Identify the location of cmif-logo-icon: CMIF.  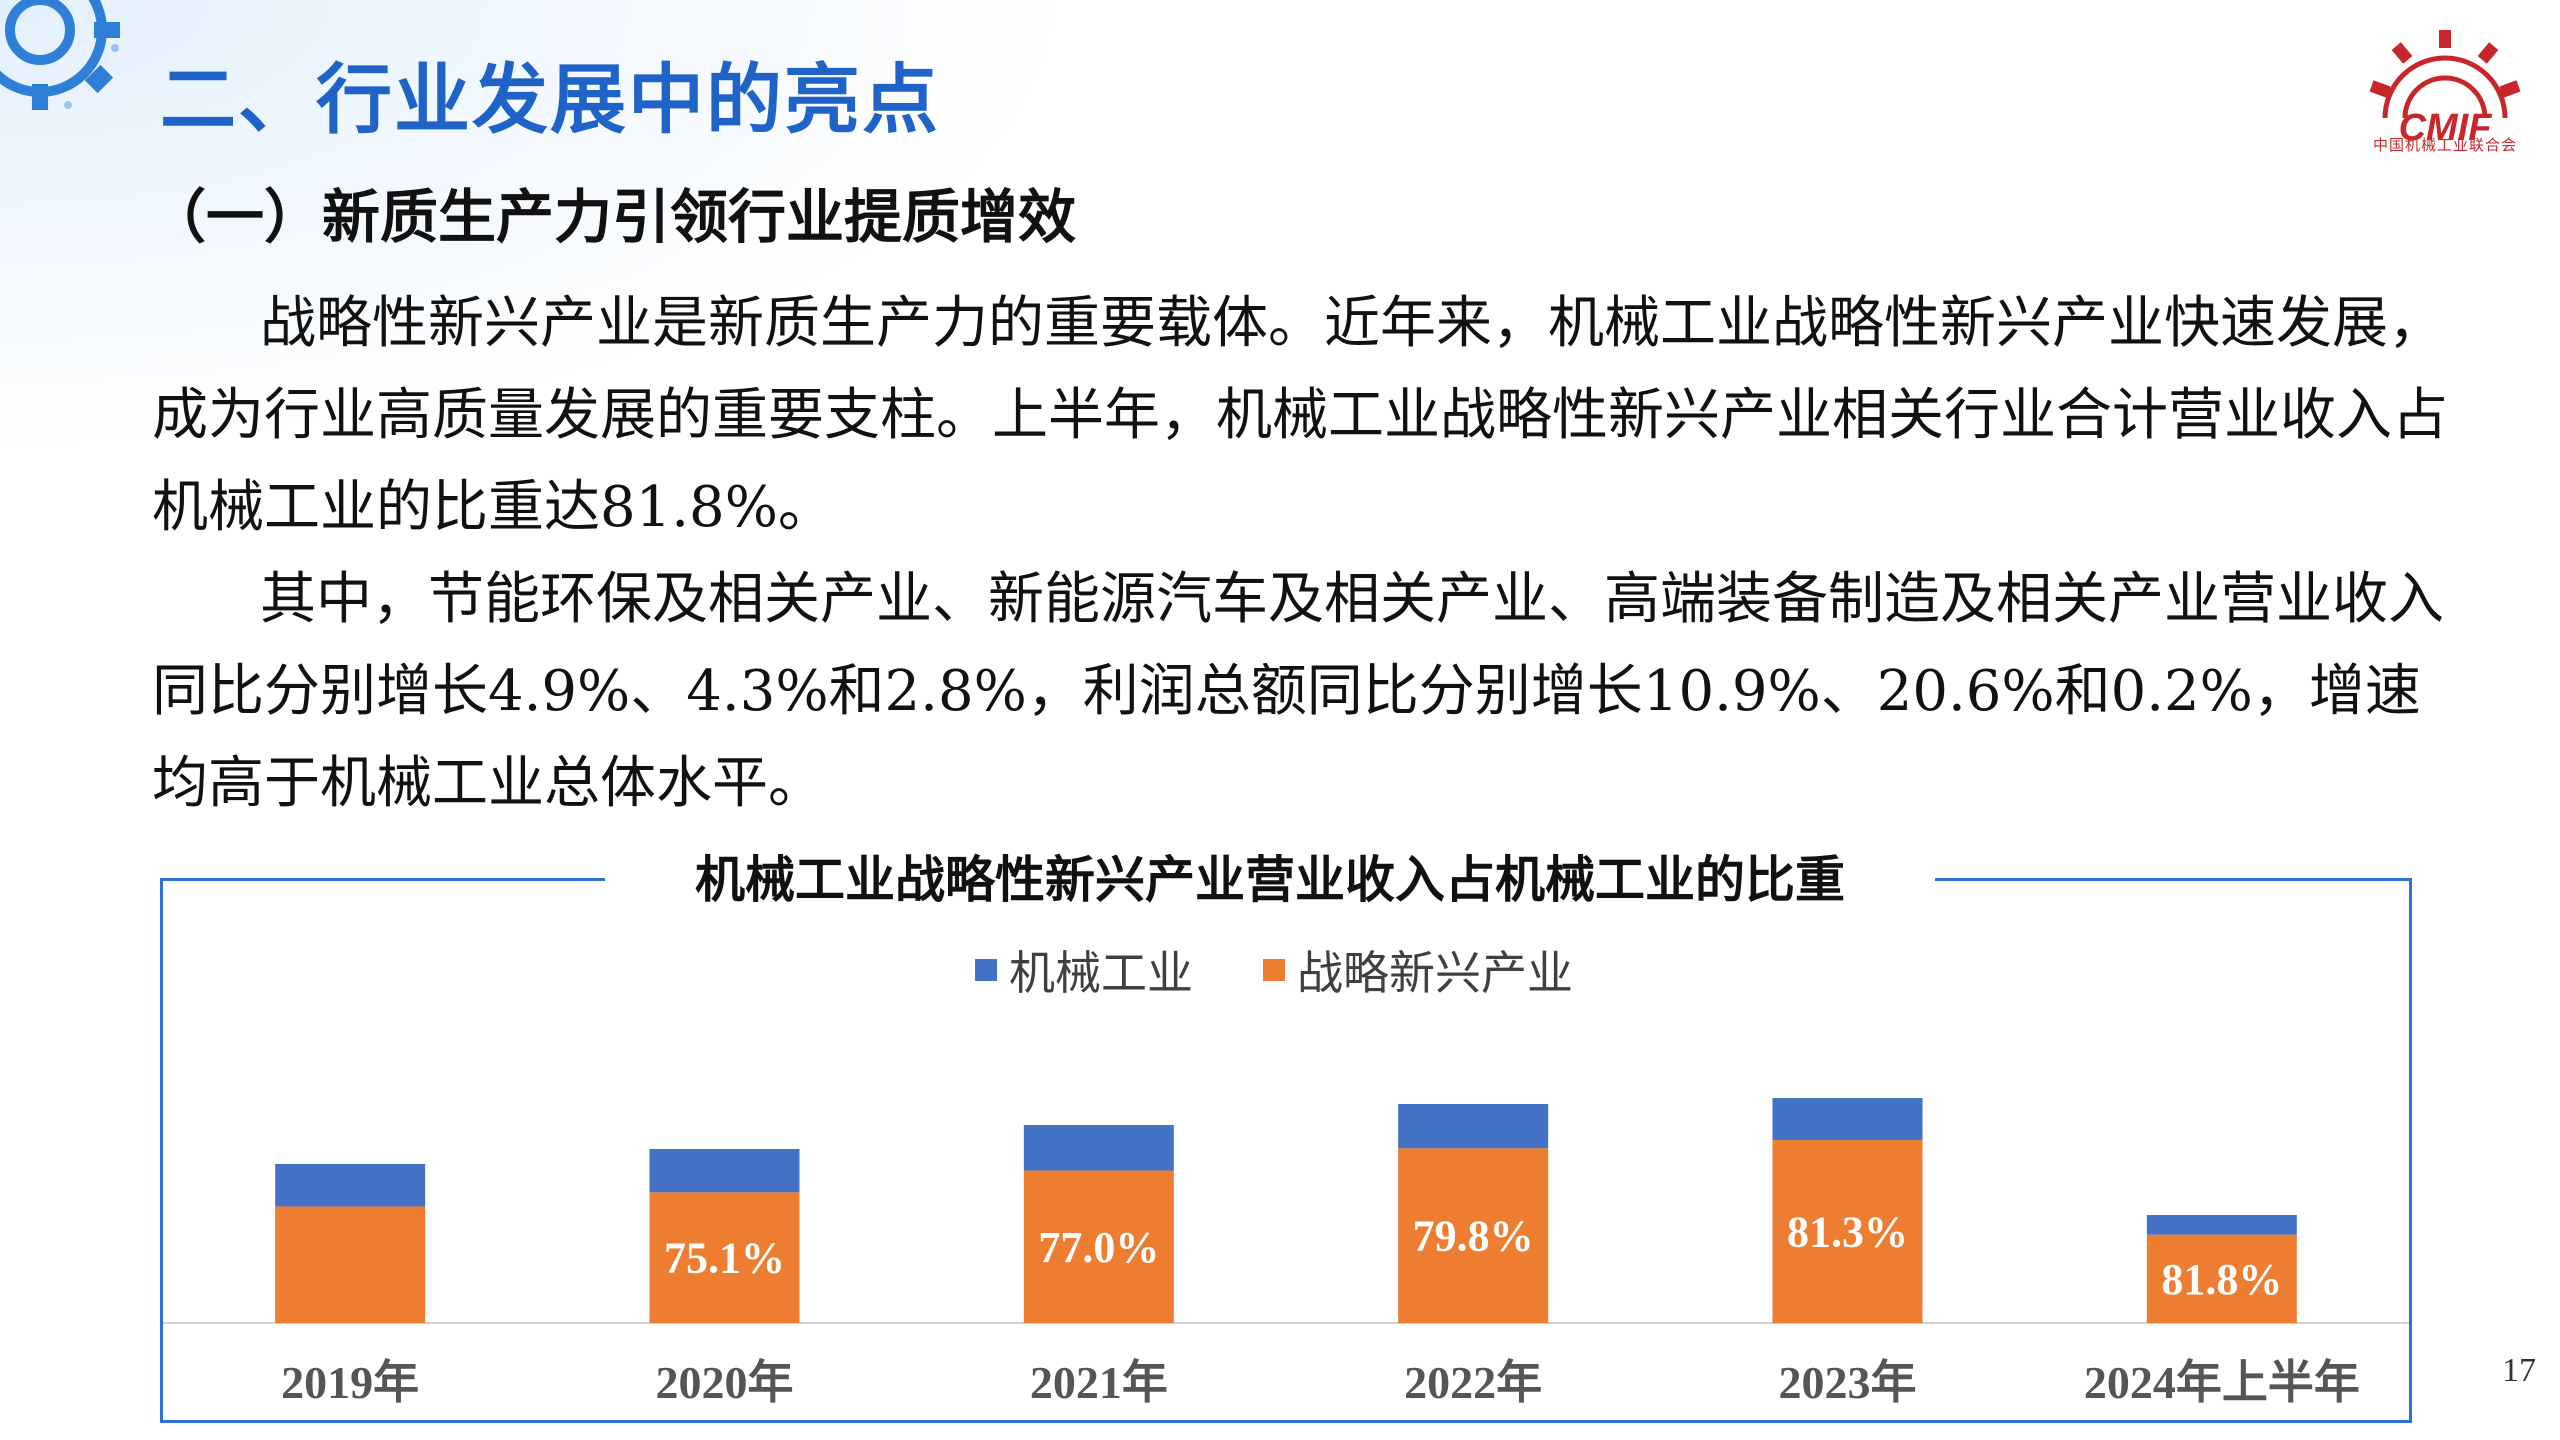
(2445, 89).